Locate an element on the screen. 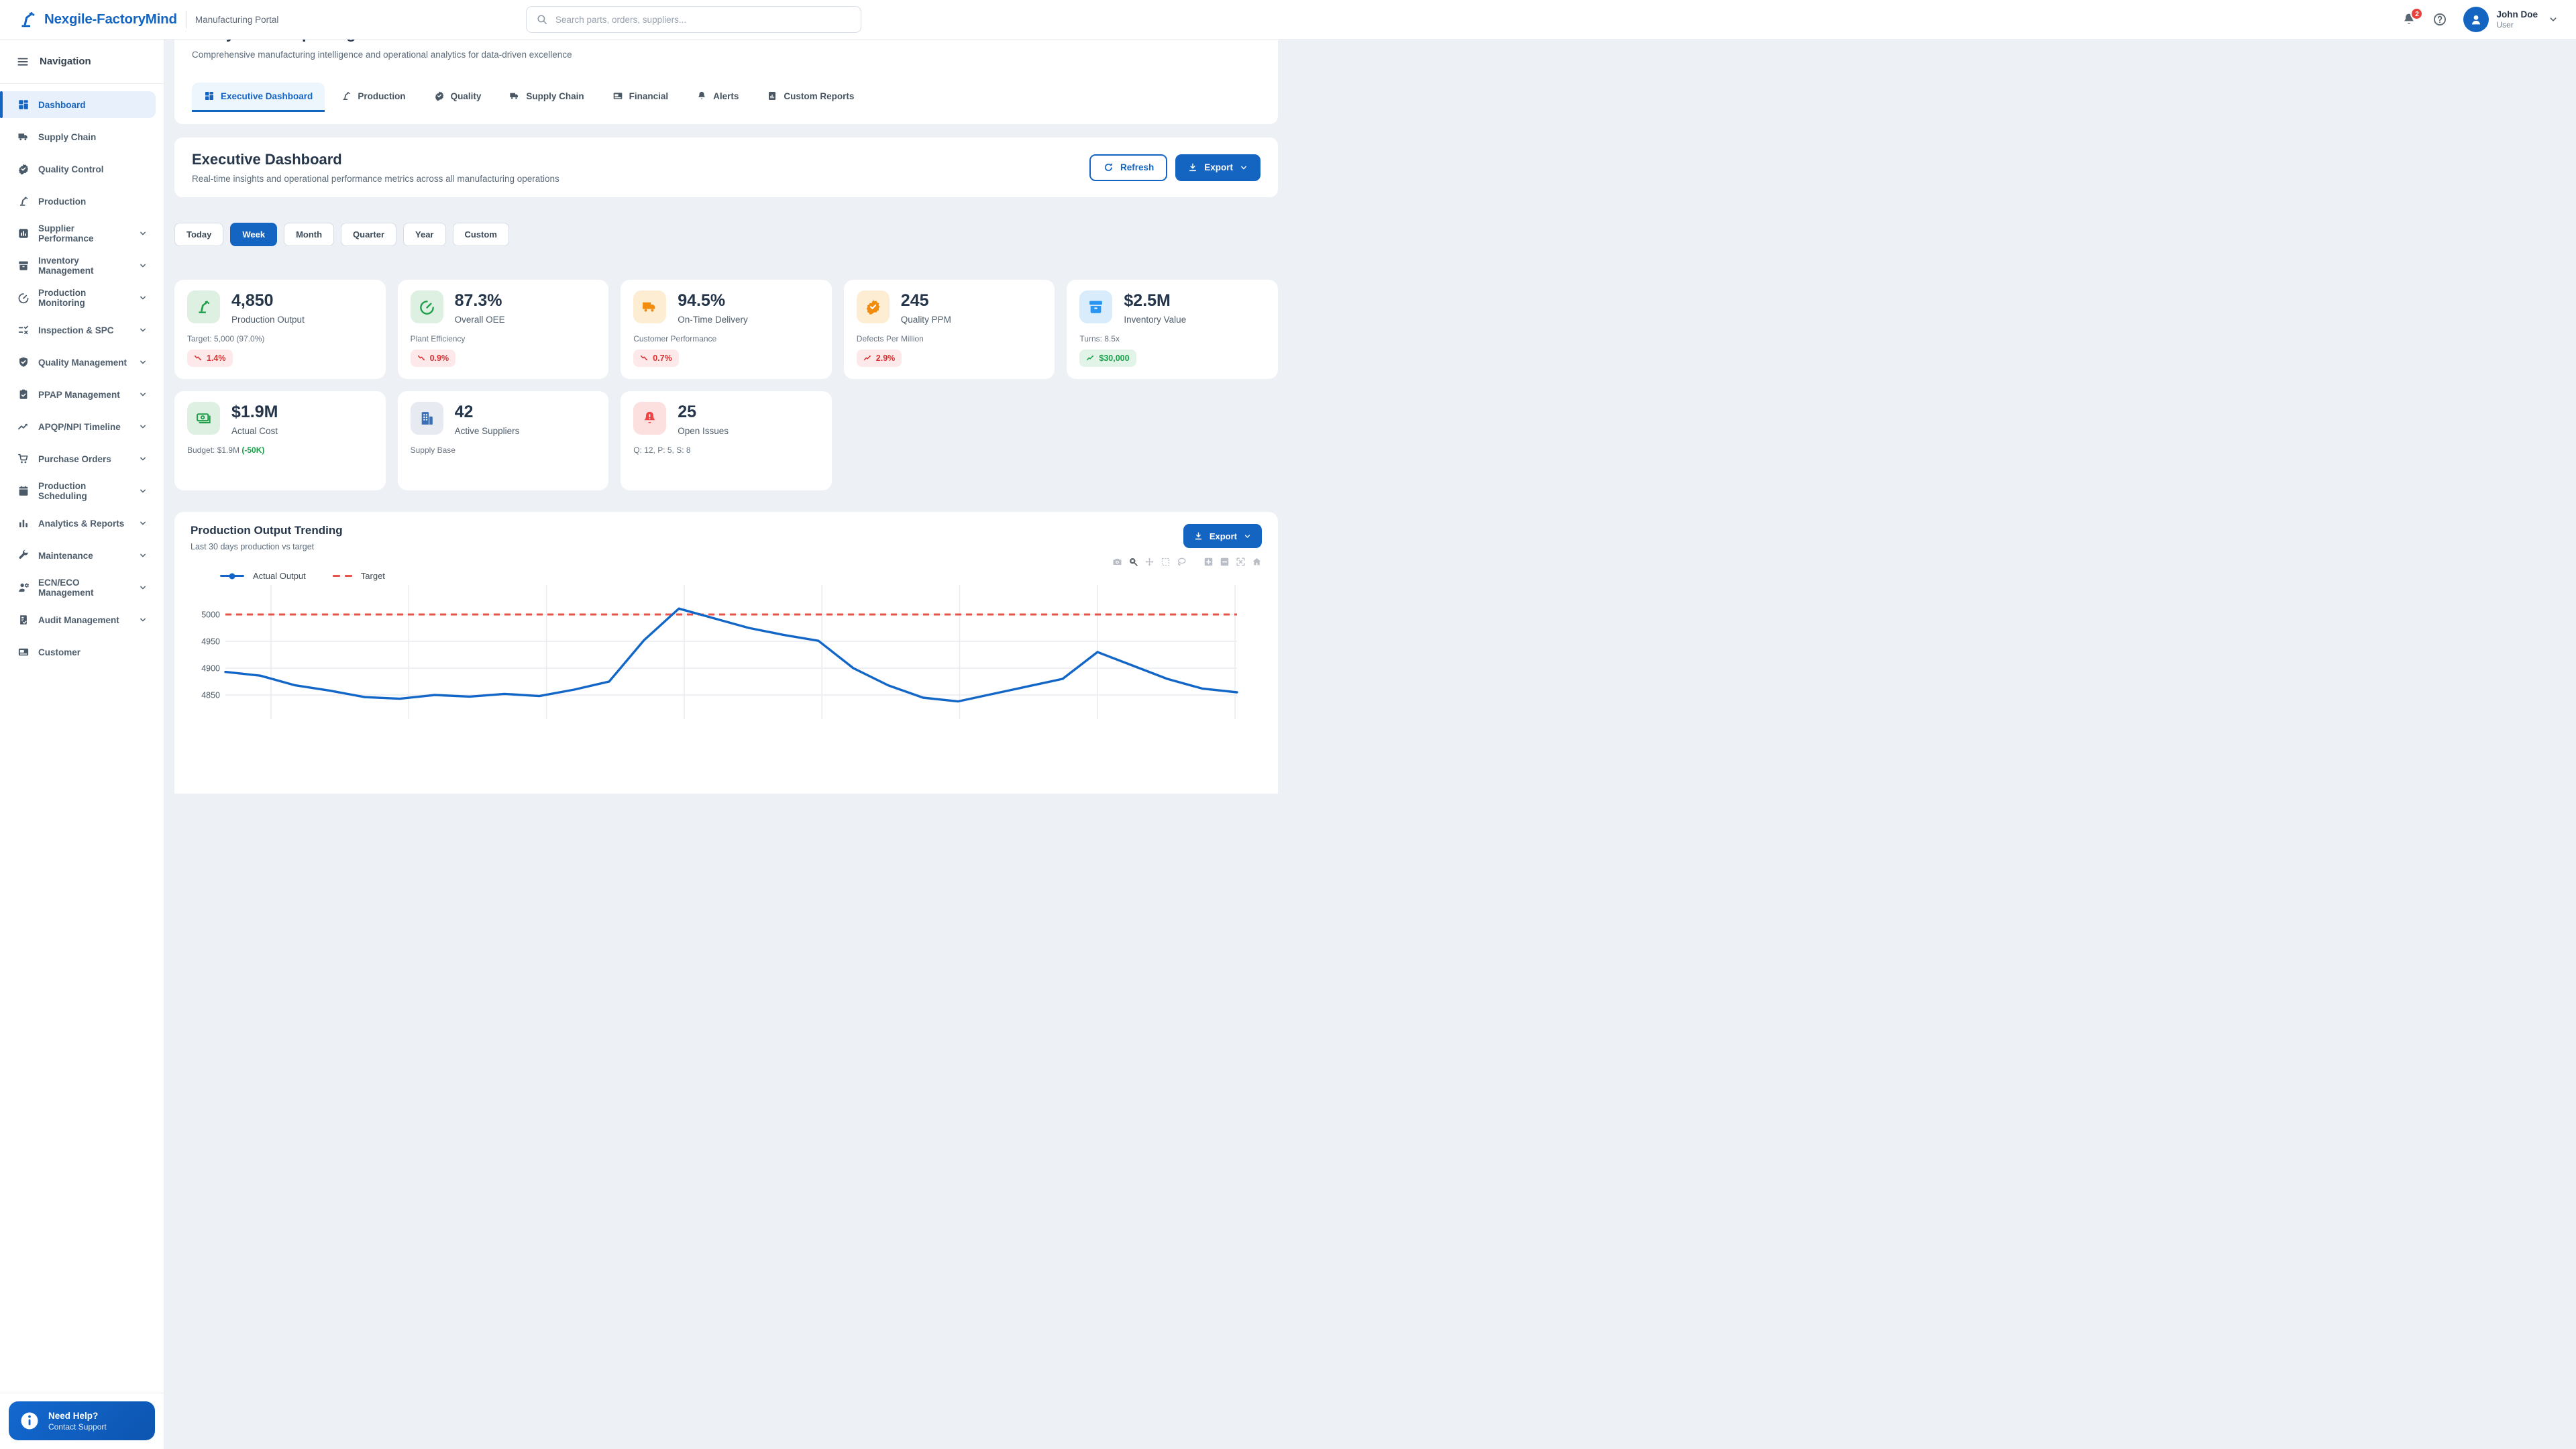 The width and height of the screenshot is (2576, 1449). export-button: Export is located at coordinates (1217, 167).